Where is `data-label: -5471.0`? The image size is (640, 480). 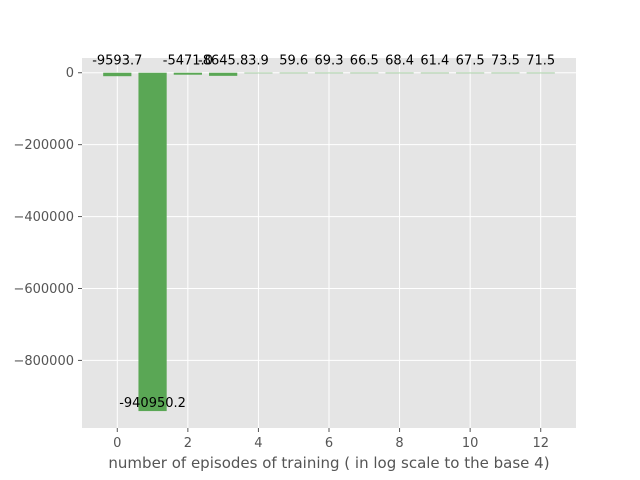 data-label: -5471.0 is located at coordinates (188, 61).